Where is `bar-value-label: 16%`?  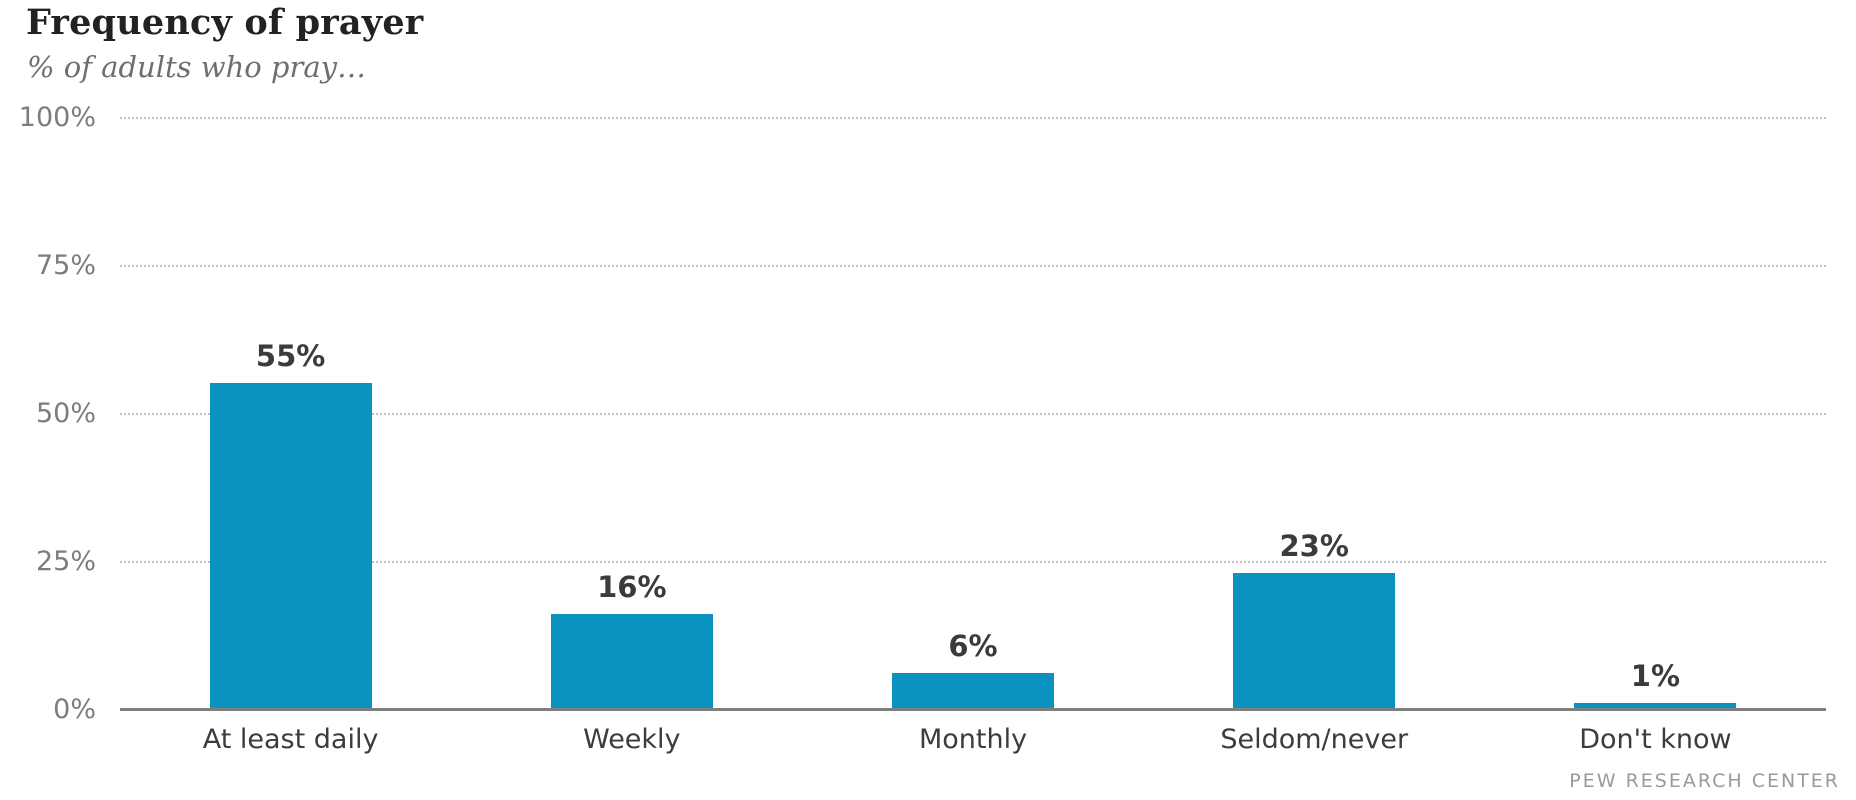
bar-value-label: 16% is located at coordinates (632, 587).